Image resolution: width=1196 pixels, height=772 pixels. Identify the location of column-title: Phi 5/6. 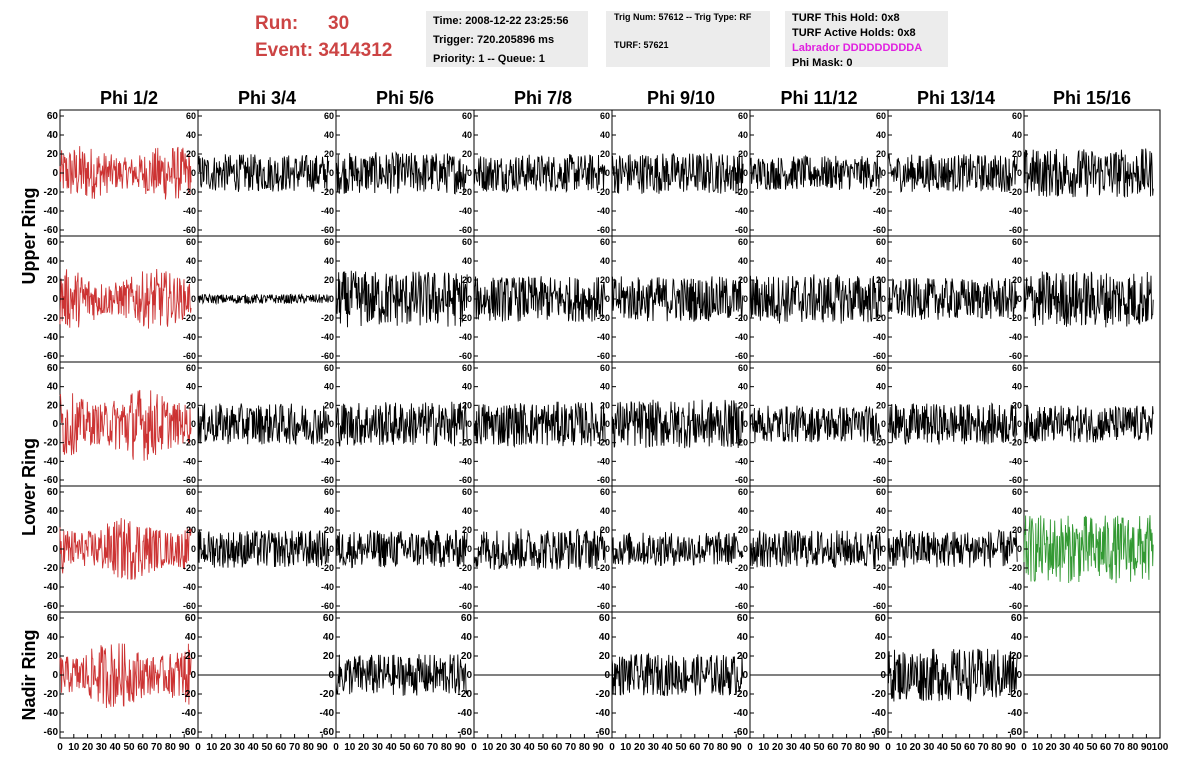
(405, 98).